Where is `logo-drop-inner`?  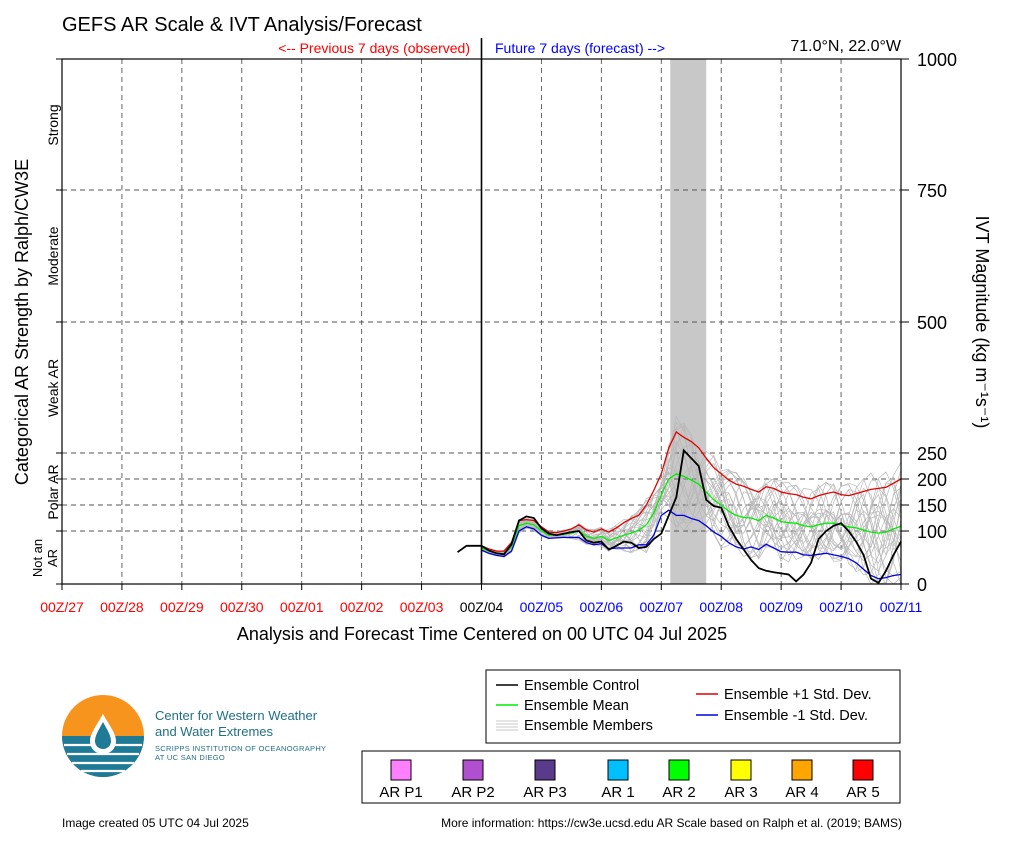
logo-drop-inner is located at coordinates (103, 735).